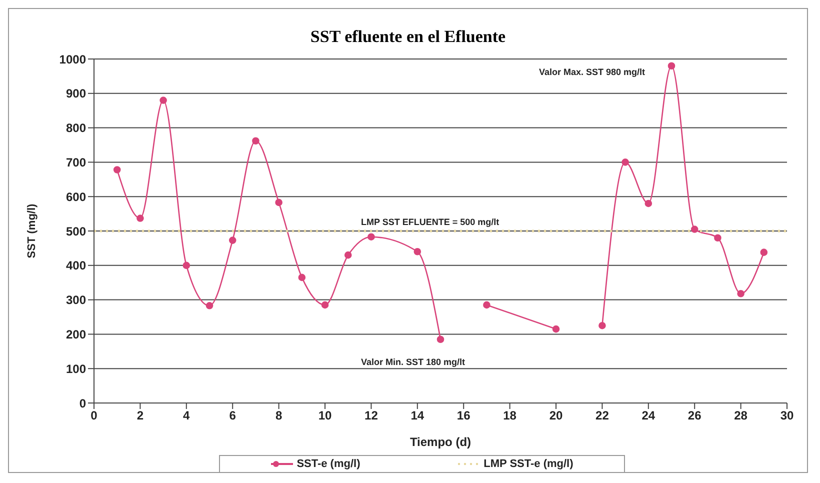 This screenshot has height=483, width=820. I want to click on y-tick-label: 500, so click(76, 231).